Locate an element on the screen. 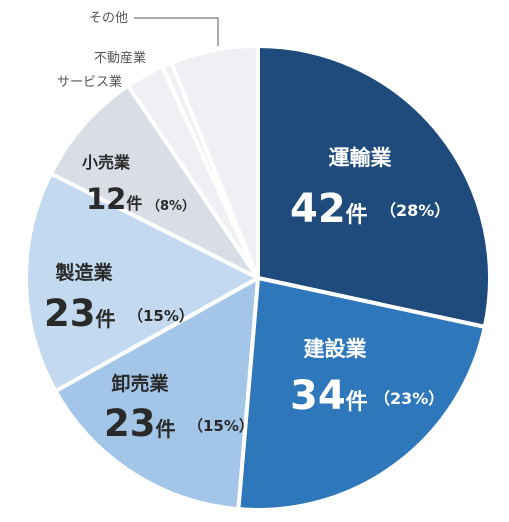 This screenshot has width=509, height=522. outer-label-service: サービス業 is located at coordinates (89, 82).